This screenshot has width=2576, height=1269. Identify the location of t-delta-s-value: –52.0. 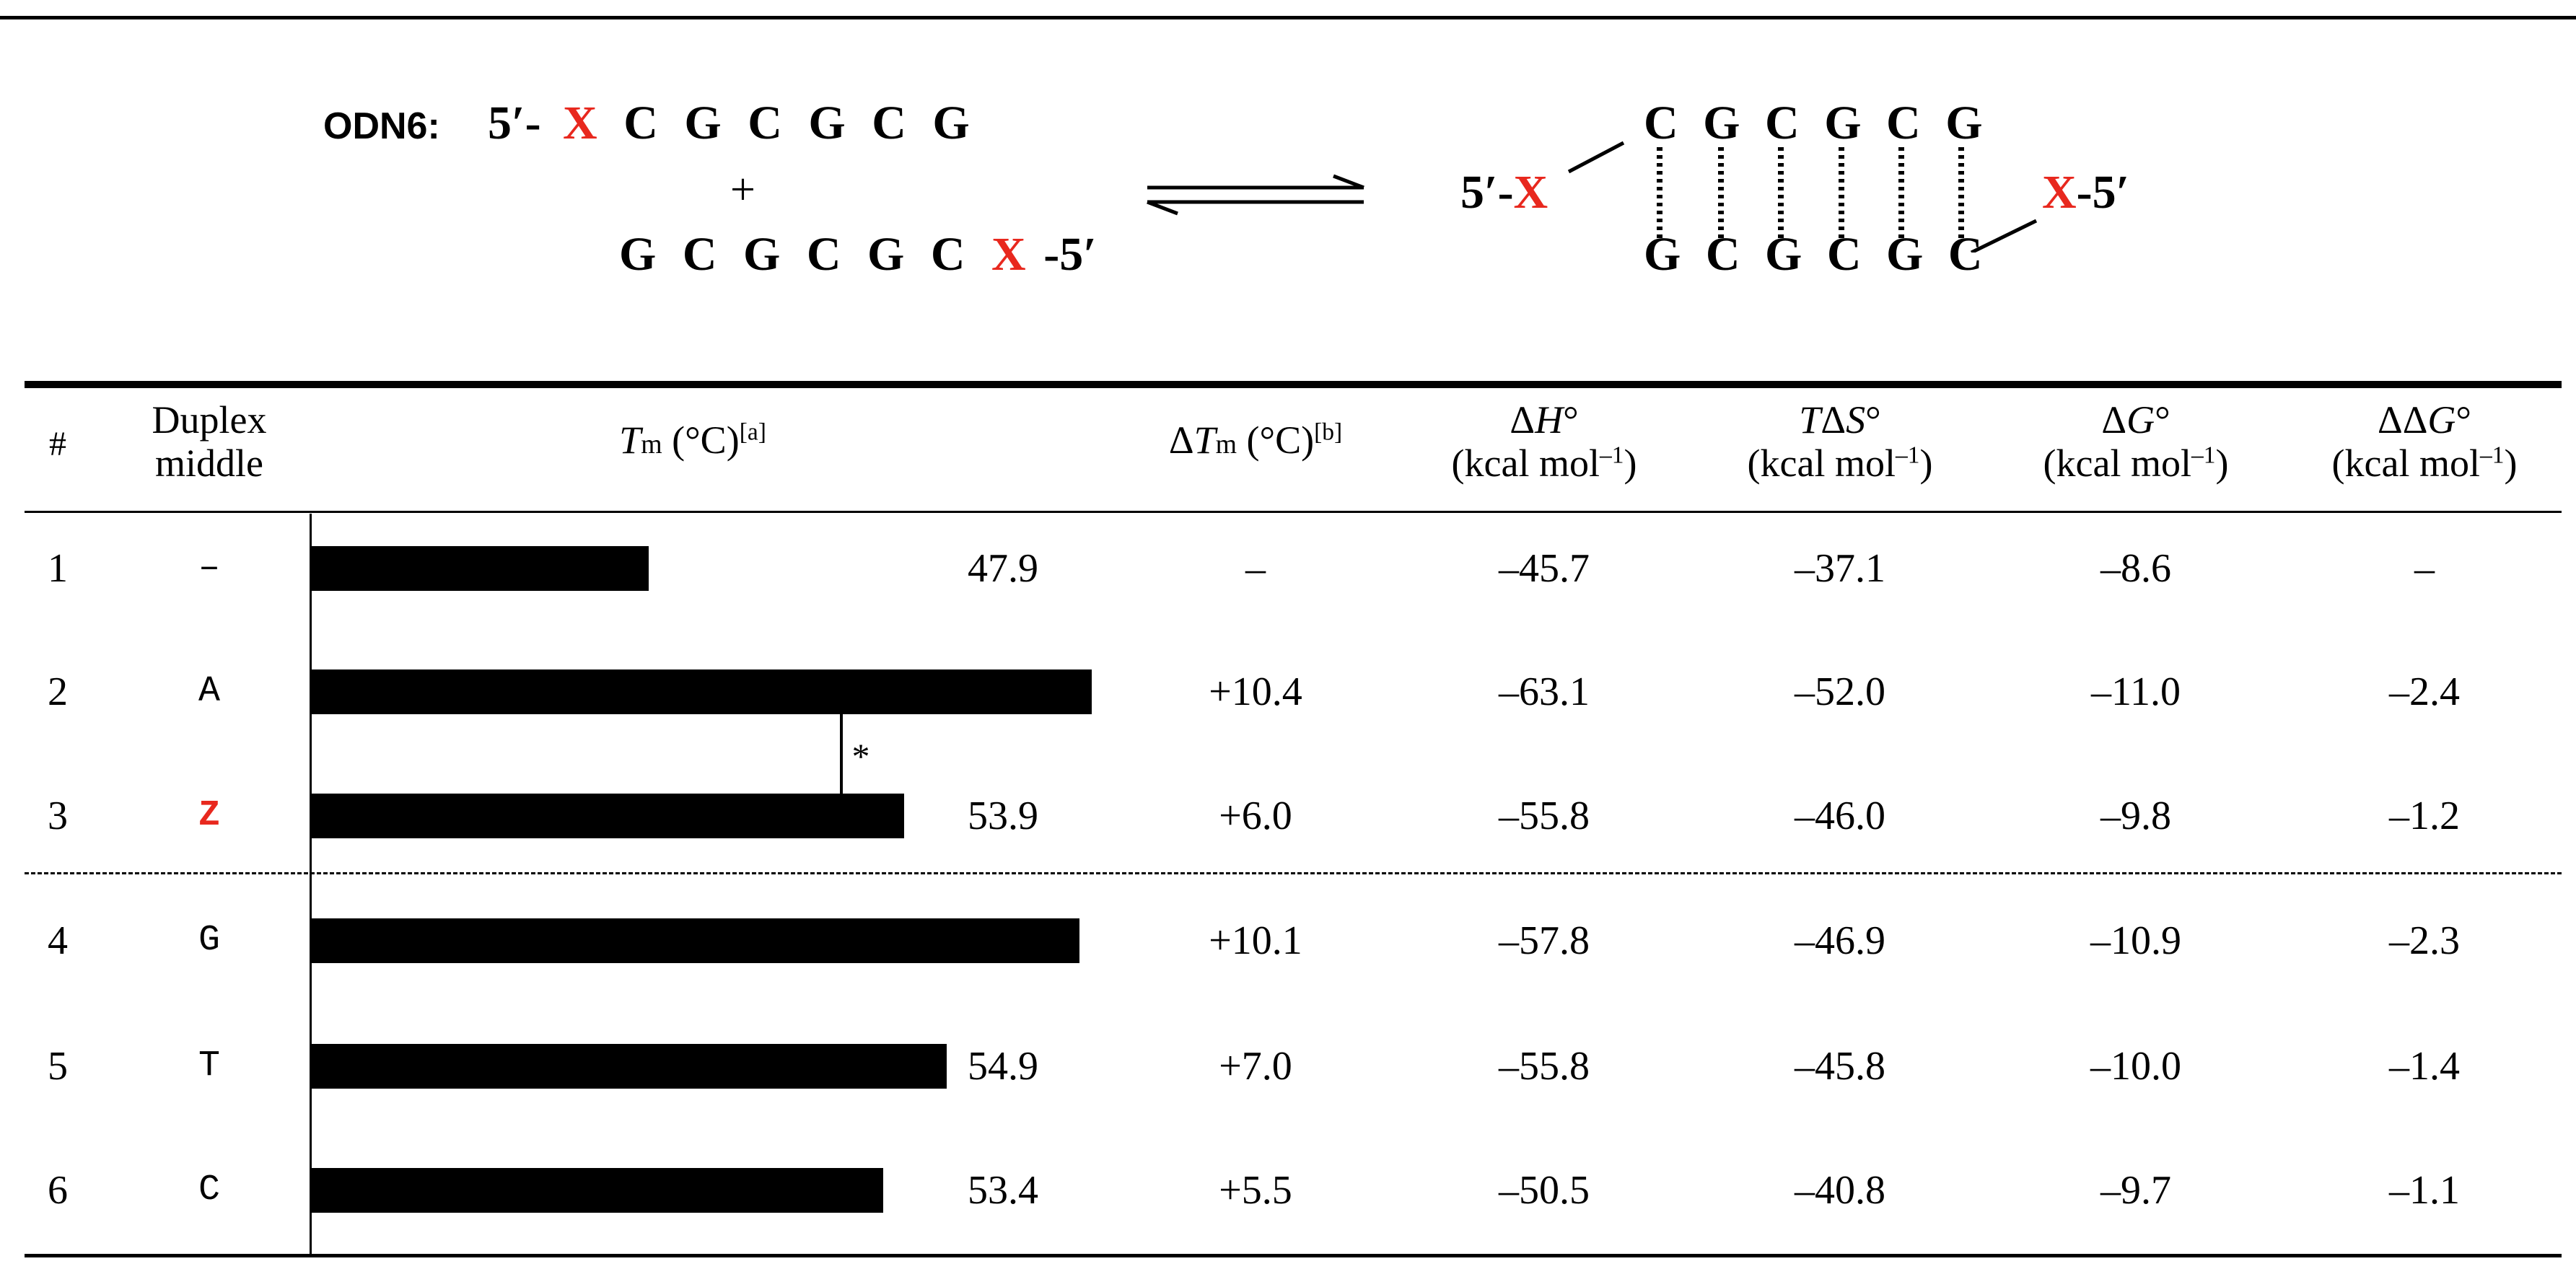
(1840, 691).